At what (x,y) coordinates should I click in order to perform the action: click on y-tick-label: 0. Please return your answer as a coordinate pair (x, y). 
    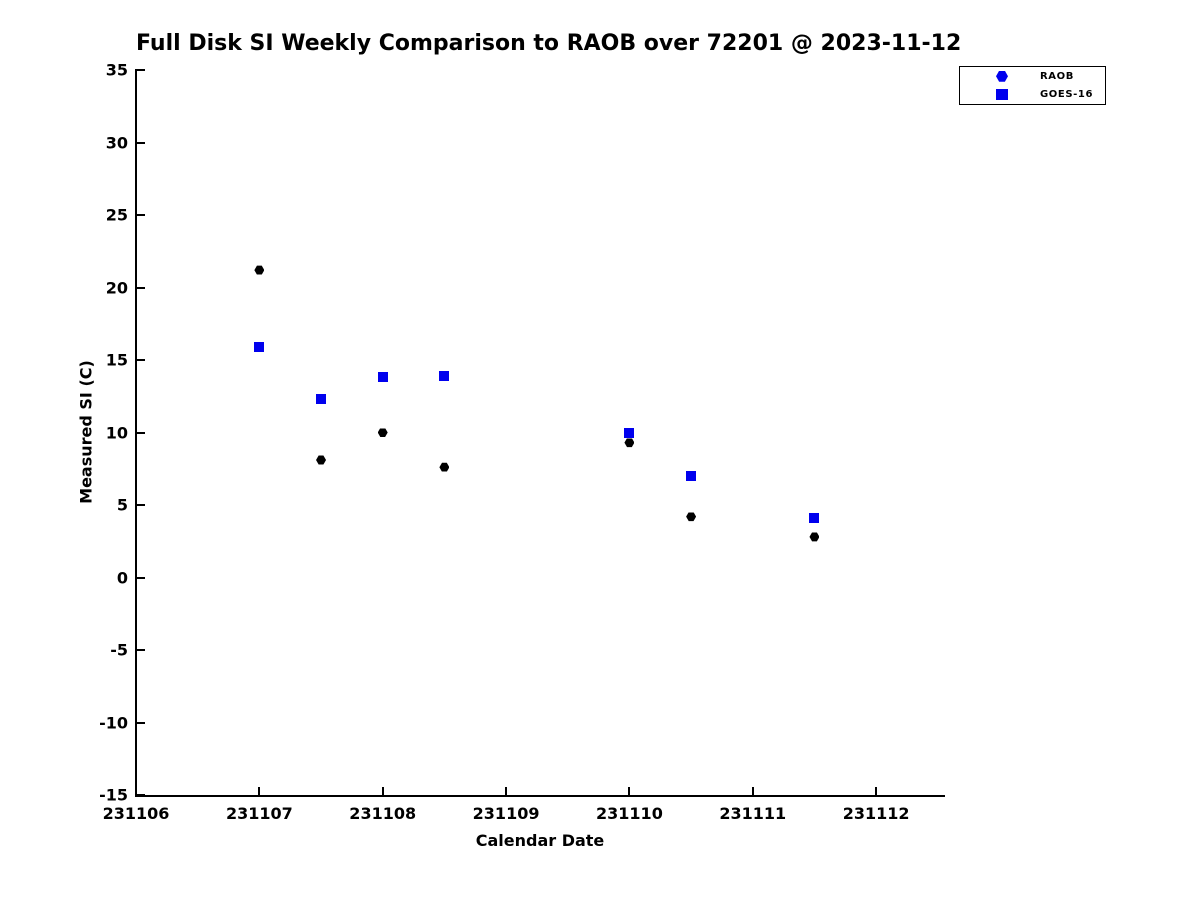
    Looking at the image, I should click on (122, 577).